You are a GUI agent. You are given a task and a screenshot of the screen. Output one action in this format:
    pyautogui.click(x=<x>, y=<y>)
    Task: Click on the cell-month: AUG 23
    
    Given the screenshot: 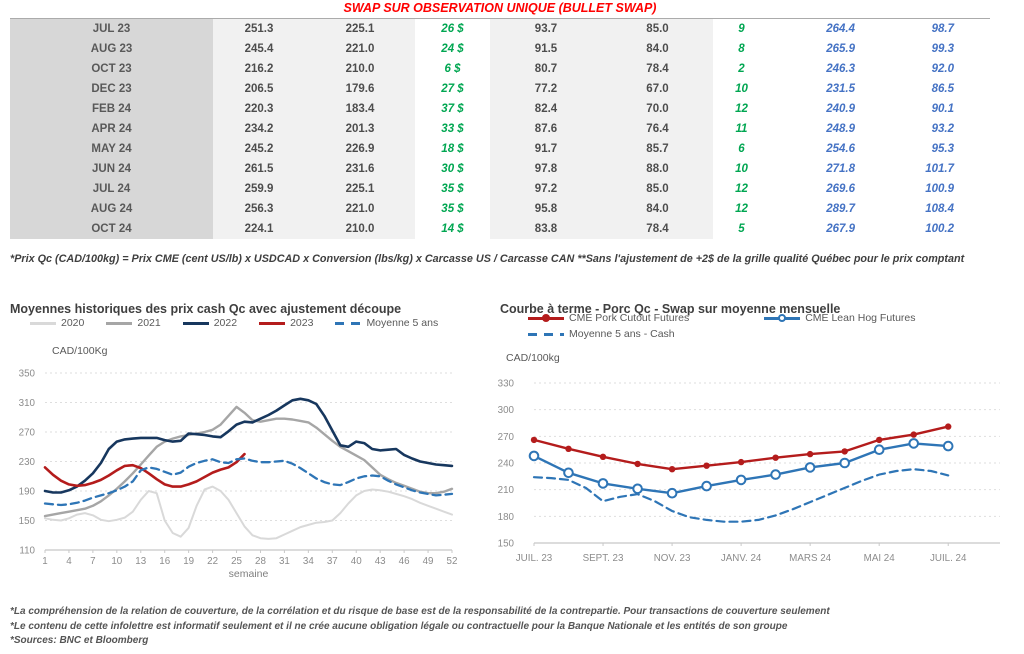 What is the action you would take?
    pyautogui.click(x=111, y=49)
    